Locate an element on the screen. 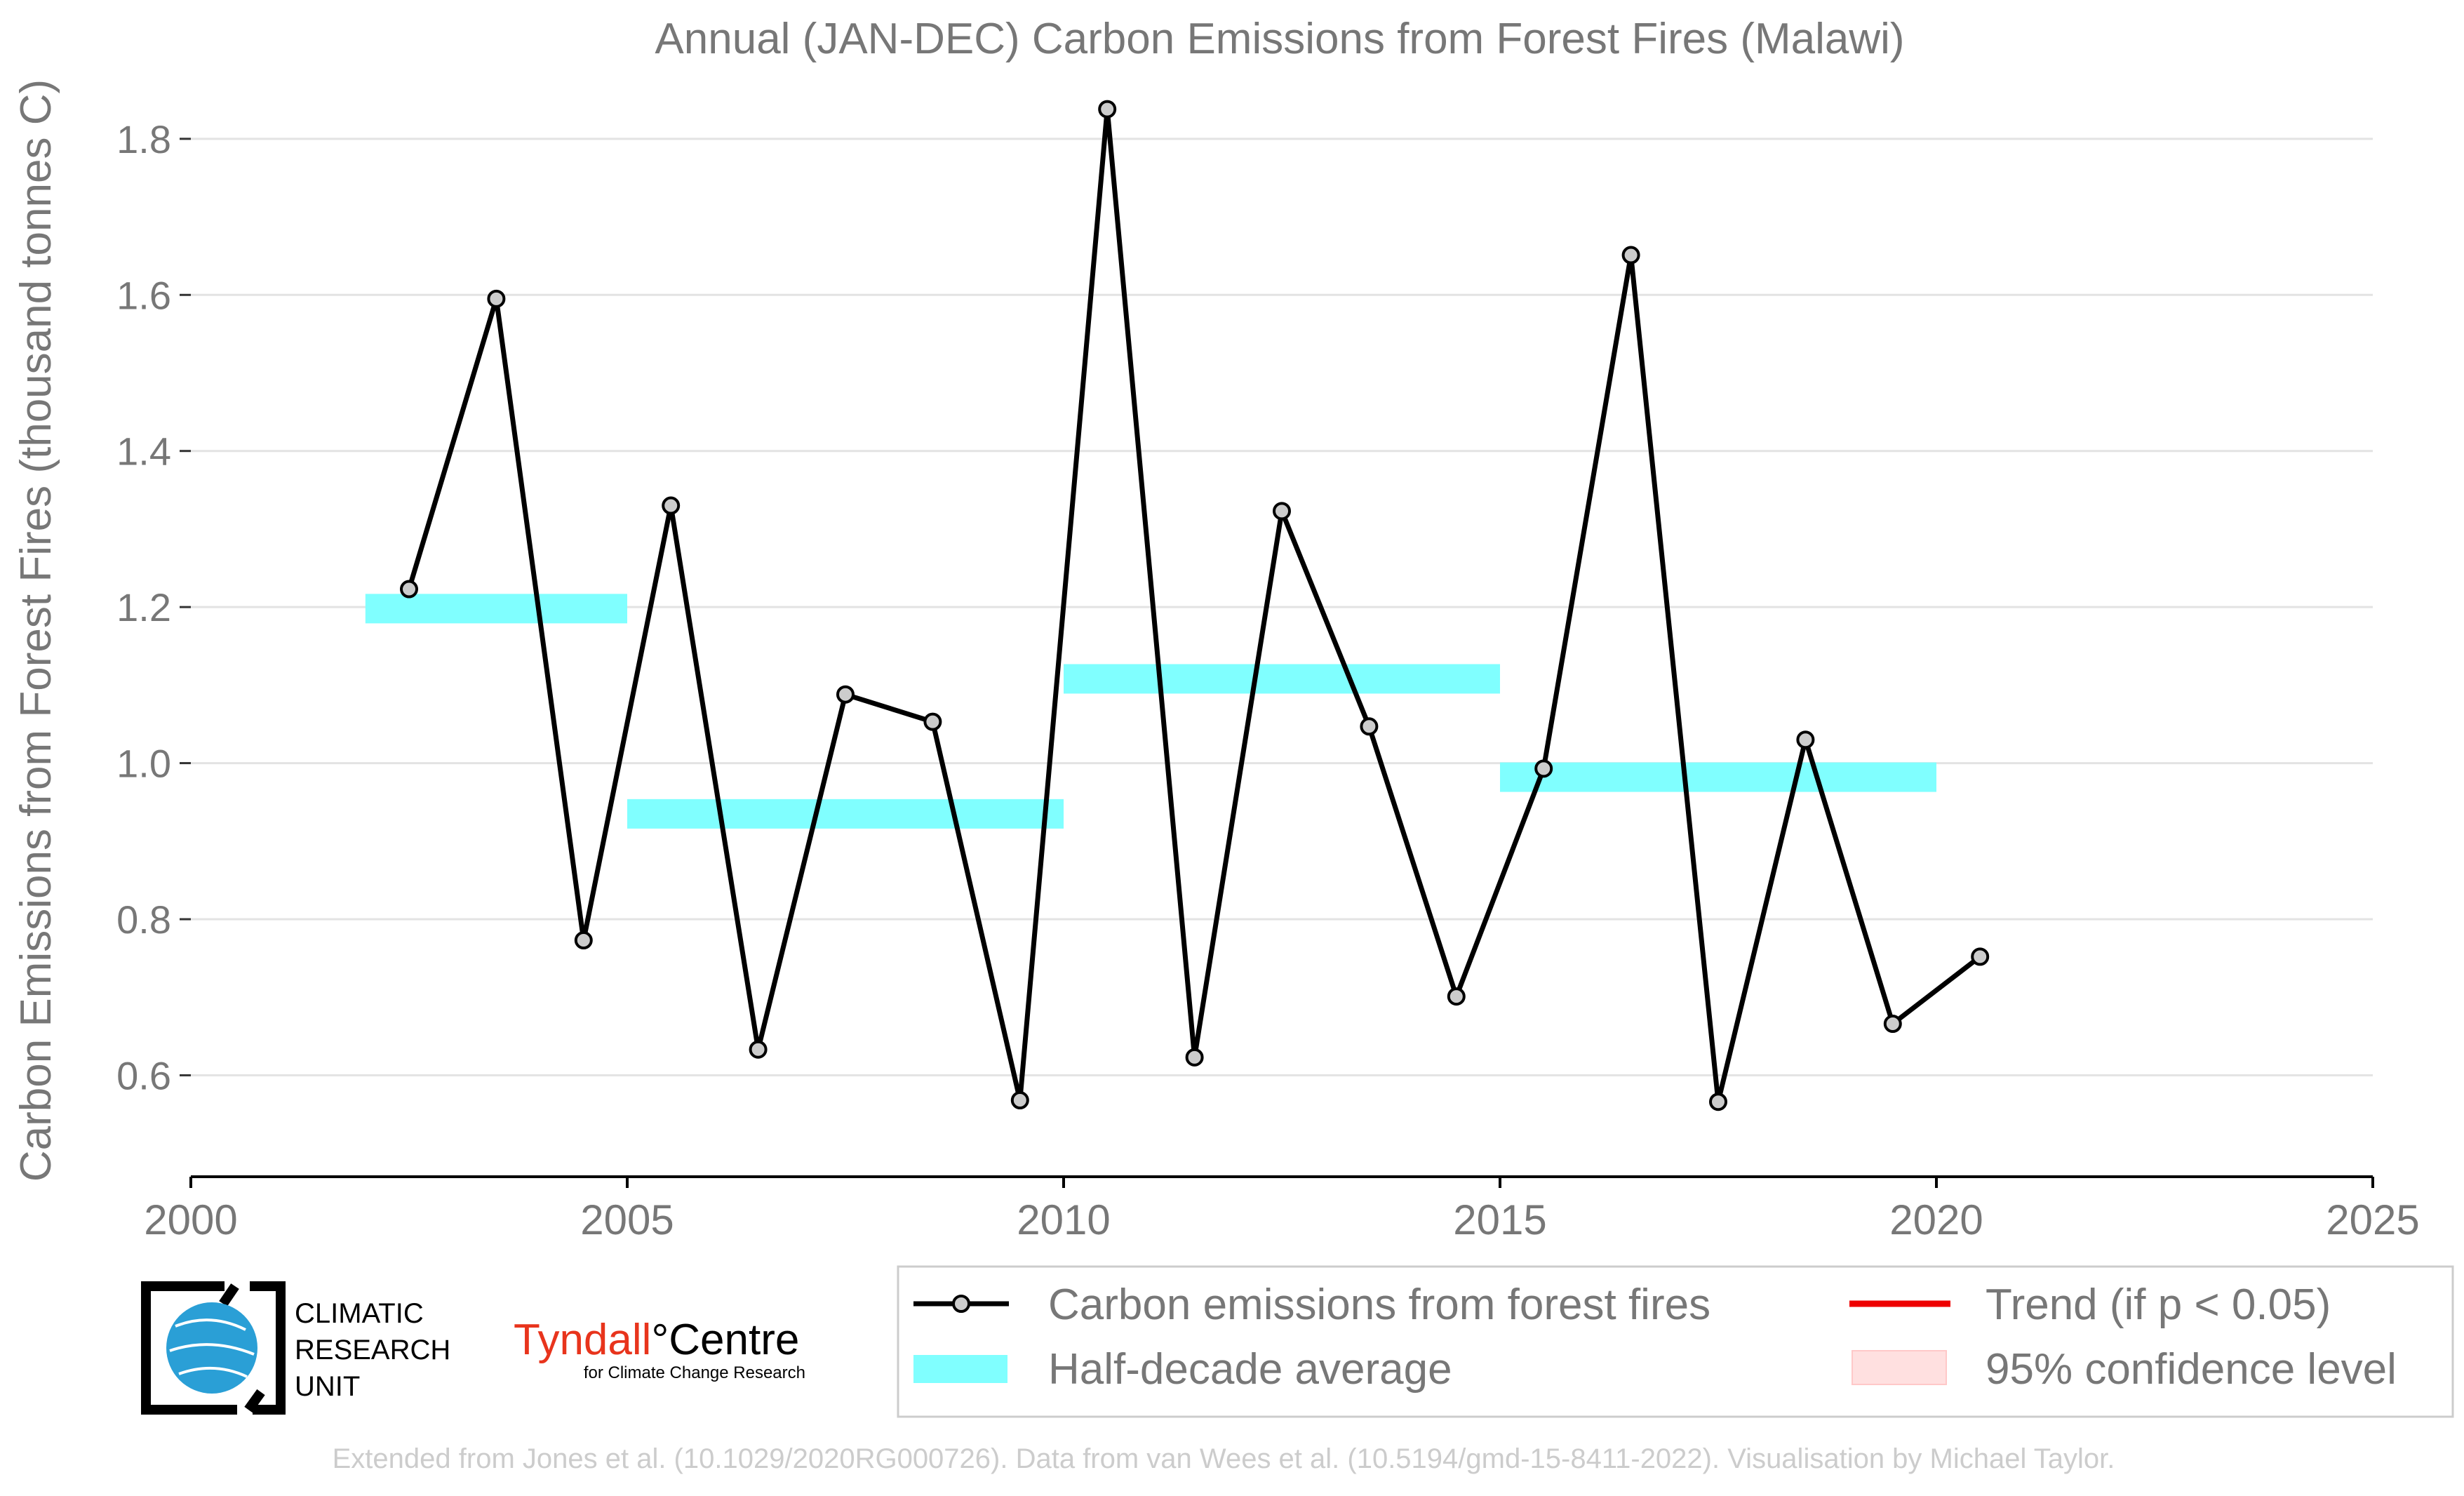  x-tick-label: 2000 is located at coordinates (190, 1219).